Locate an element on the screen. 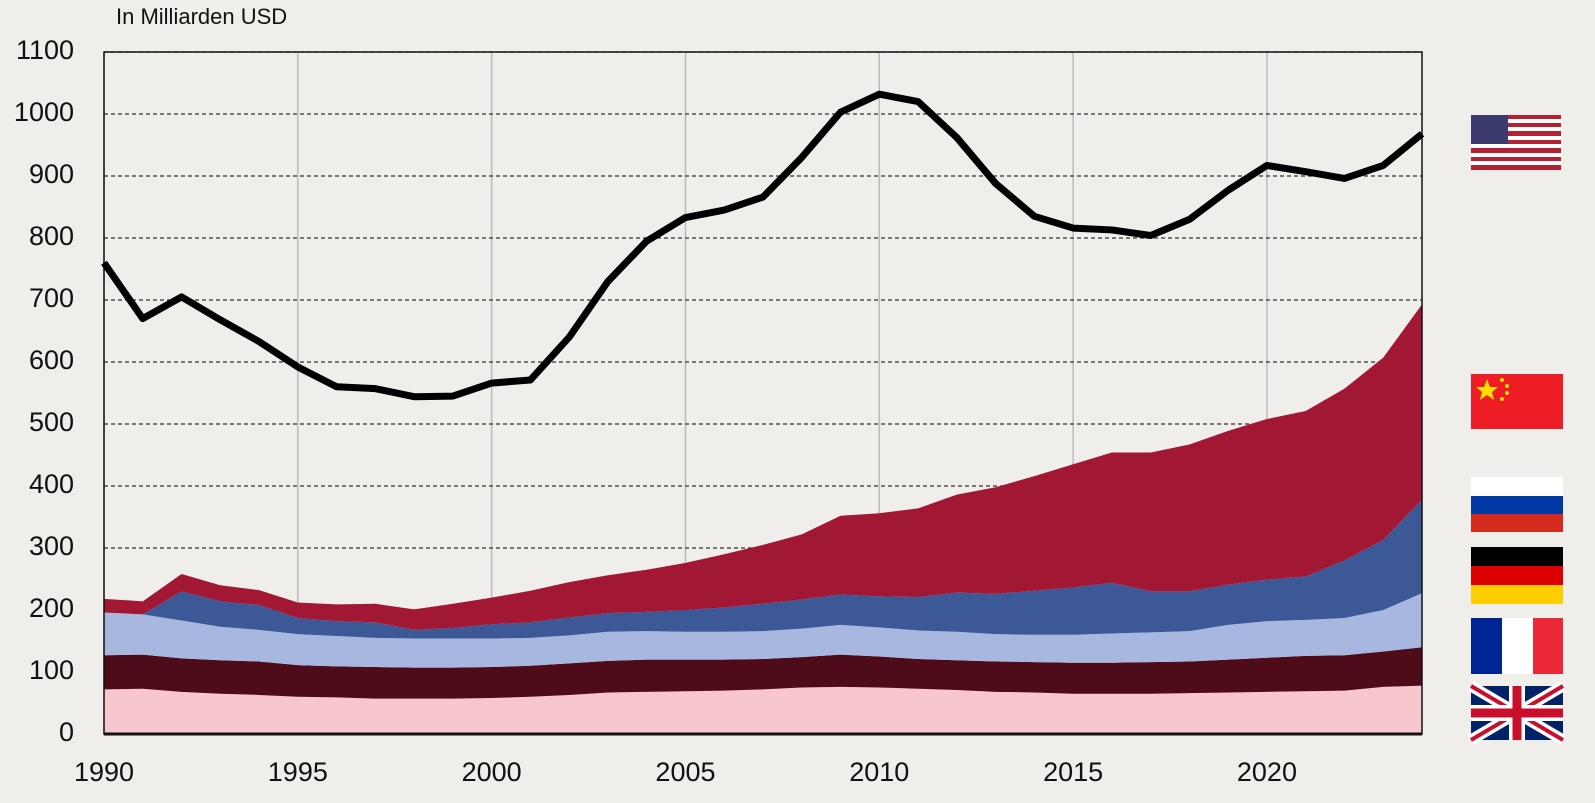  flag-uk is located at coordinates (1517, 713).